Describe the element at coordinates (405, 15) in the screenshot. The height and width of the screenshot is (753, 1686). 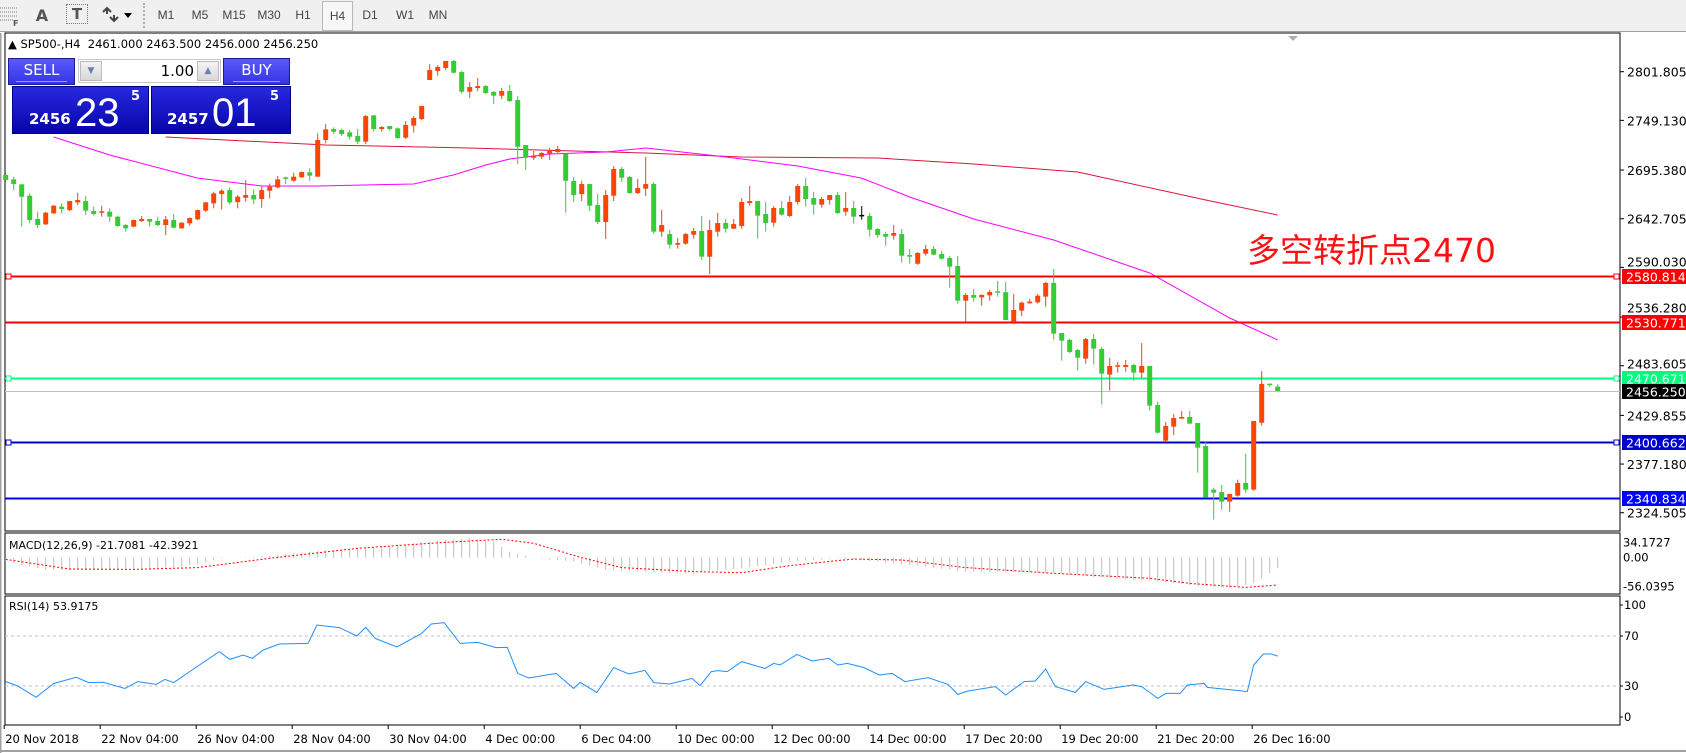
I see `timeframe-w1: W1` at that location.